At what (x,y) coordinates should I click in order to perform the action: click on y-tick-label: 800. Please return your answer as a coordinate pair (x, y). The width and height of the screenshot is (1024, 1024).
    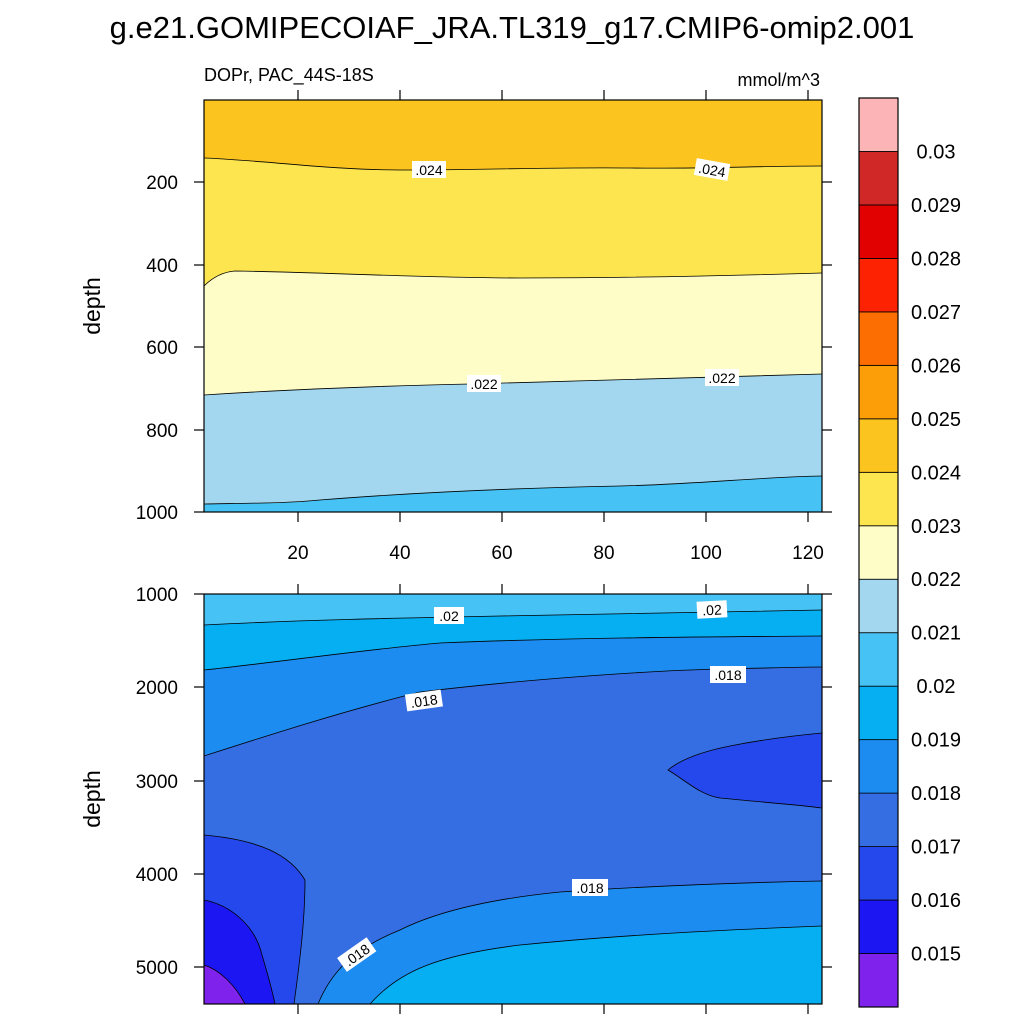
    Looking at the image, I should click on (162, 431).